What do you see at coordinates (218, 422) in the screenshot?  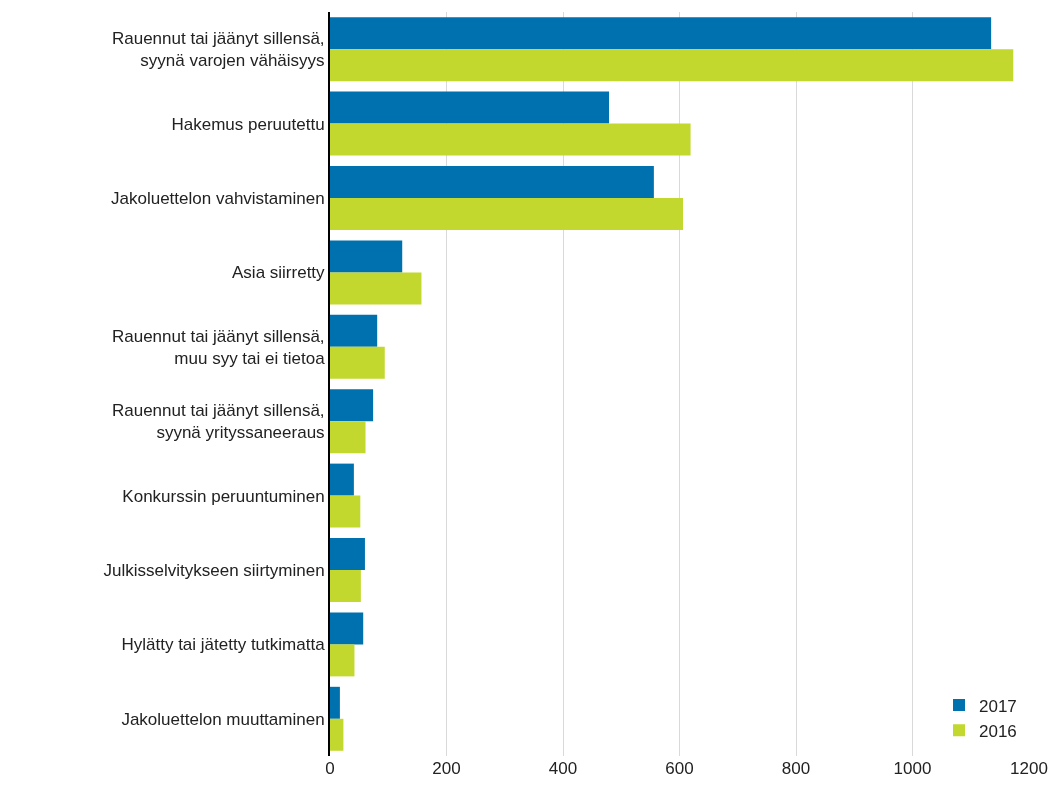 I see `y-tick-label: Rauennut tai jäänyt sillensä, syynä yrityssaneeraus` at bounding box center [218, 422].